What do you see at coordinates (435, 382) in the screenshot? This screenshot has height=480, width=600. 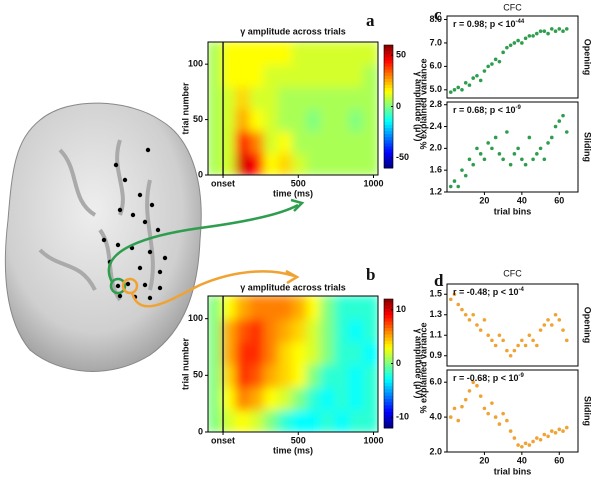 I see `y-tick-label: 6.0` at bounding box center [435, 382].